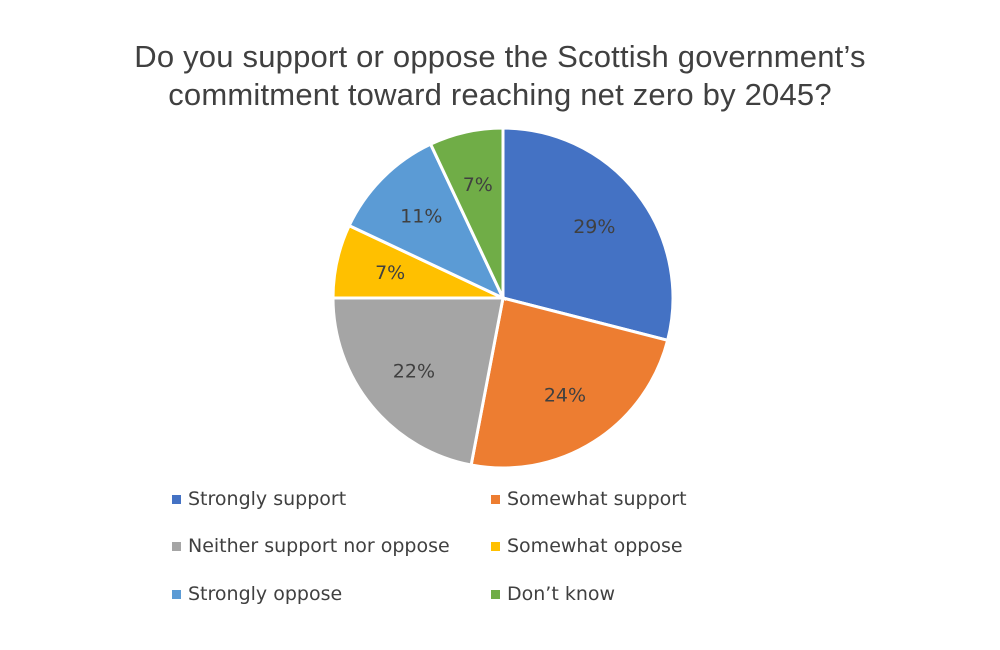 This screenshot has height=650, width=1000. I want to click on data-label-strongly-support: 29%, so click(594, 227).